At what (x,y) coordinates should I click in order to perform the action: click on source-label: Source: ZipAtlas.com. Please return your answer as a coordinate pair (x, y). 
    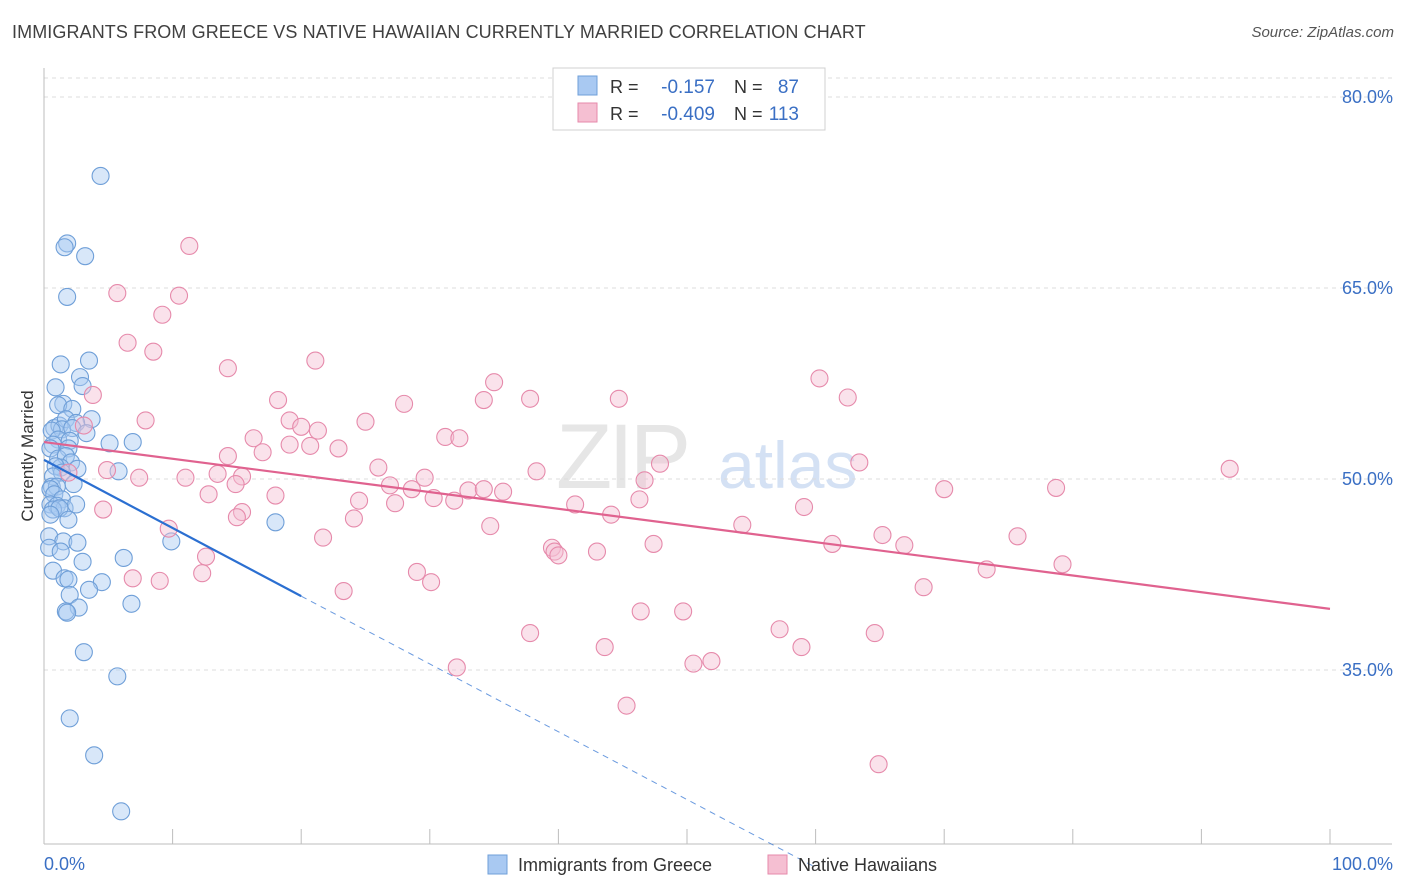
    Looking at the image, I should click on (1322, 32).